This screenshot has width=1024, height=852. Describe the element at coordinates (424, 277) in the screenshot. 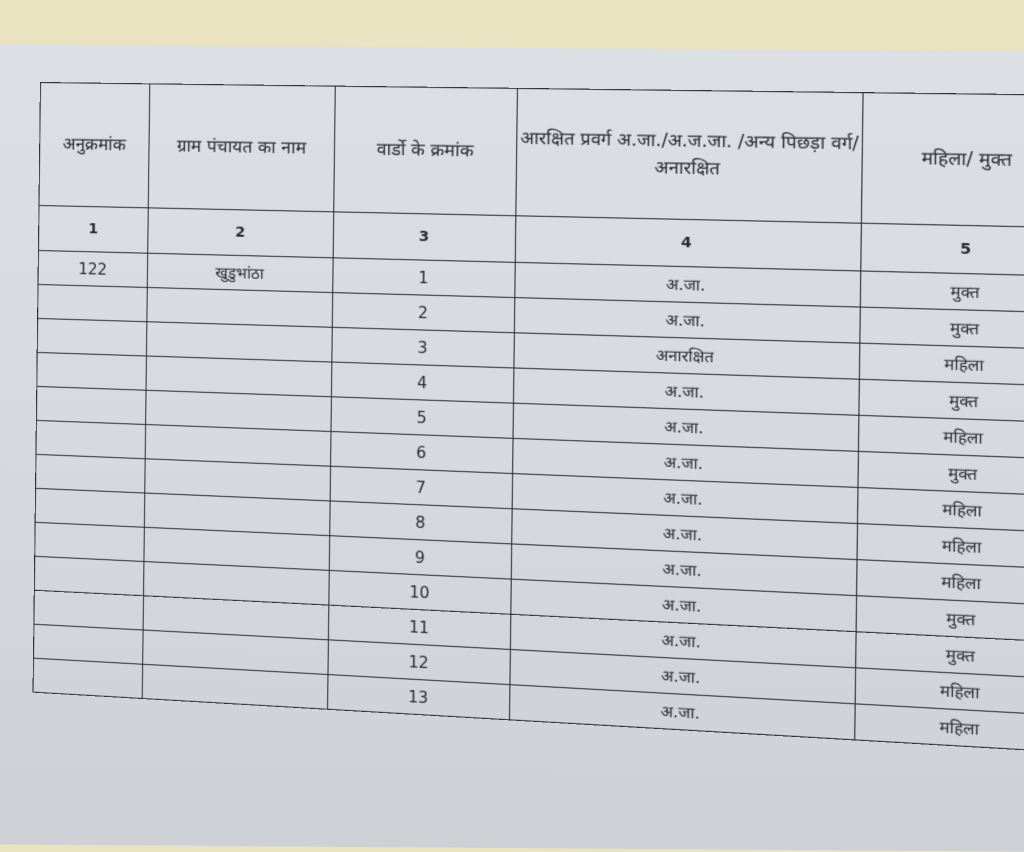

I see `cell-ward: 1` at that location.